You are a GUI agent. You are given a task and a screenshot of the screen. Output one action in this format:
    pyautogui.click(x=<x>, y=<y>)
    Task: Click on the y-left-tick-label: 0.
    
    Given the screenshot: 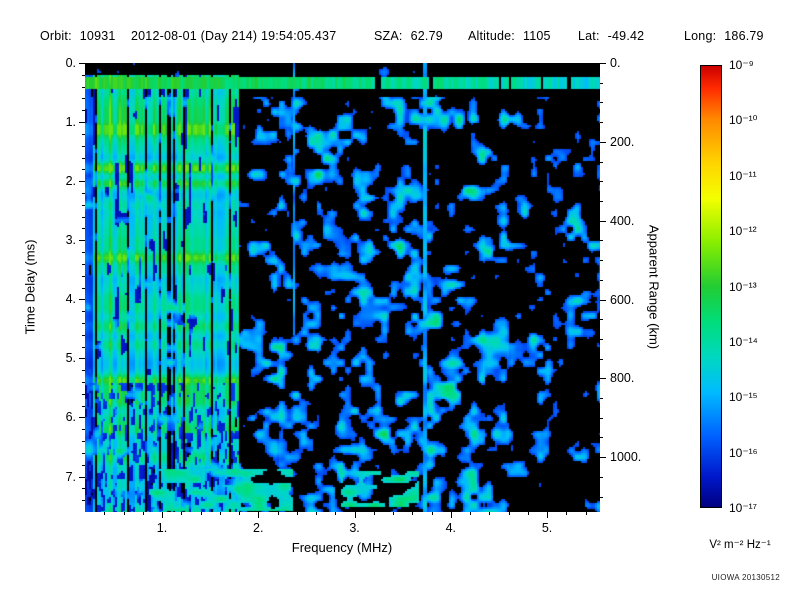 What is the action you would take?
    pyautogui.click(x=70, y=63)
    